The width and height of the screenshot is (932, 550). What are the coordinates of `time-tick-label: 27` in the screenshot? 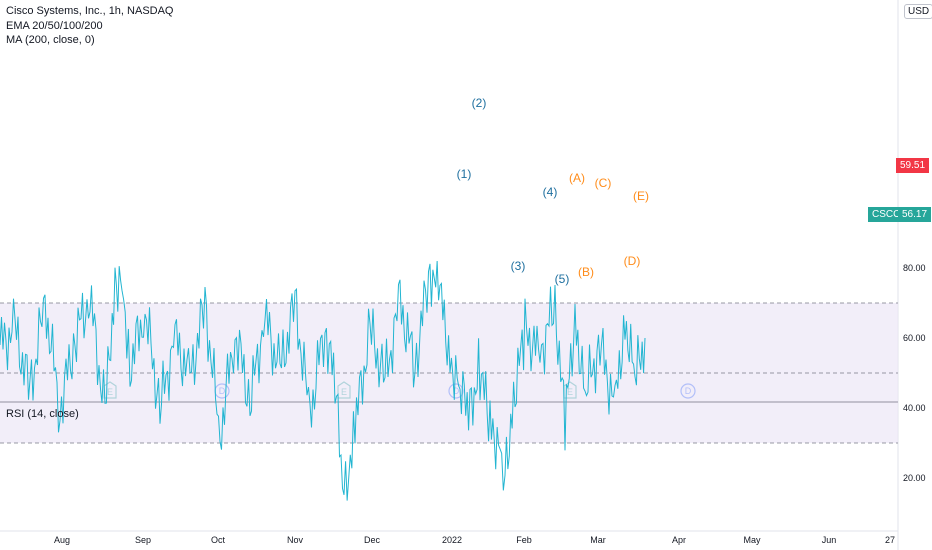 It's located at (890, 540).